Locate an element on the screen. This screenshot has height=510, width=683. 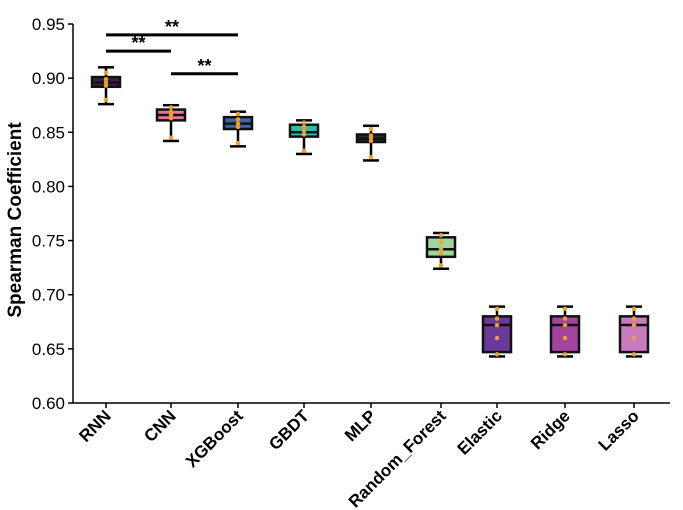
y-tick-label: 0.85 is located at coordinates (48, 132).